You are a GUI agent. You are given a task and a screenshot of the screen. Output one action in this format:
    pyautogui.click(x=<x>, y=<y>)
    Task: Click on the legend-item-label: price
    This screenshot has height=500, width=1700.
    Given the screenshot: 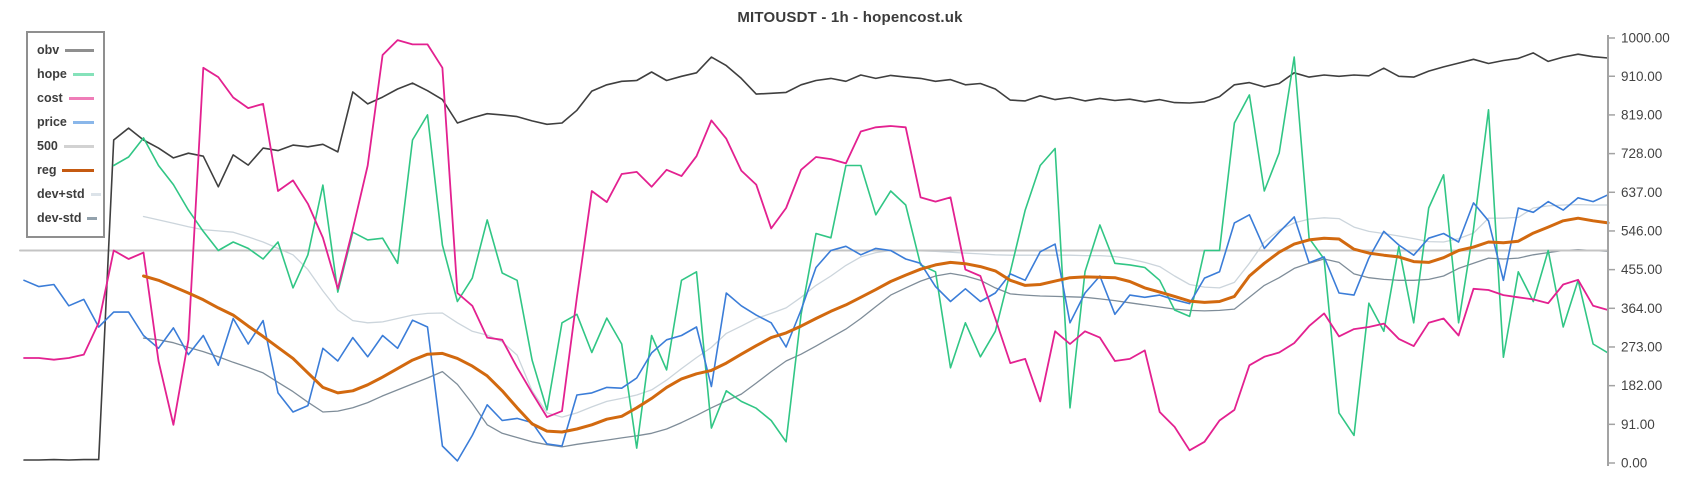 What is the action you would take?
    pyautogui.click(x=52, y=122)
    